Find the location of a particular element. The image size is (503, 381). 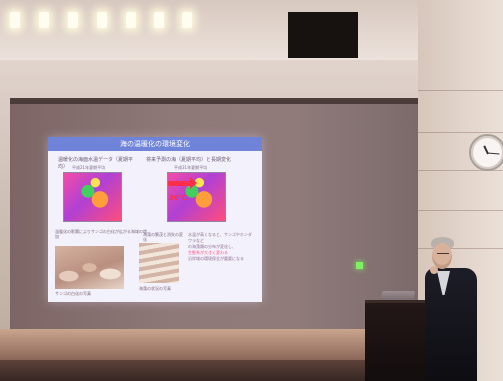

glasses-icon is located at coordinates (443, 255).